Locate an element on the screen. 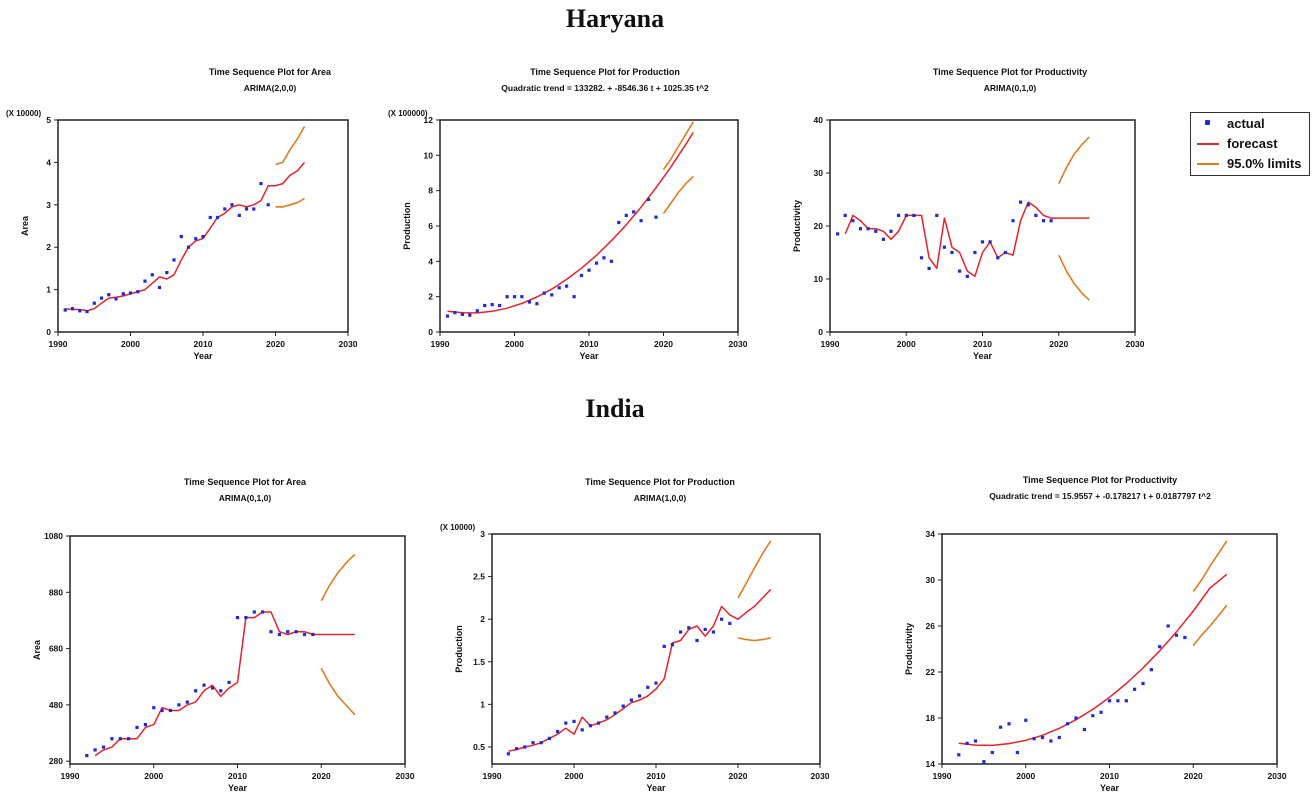 This screenshot has width=1315, height=798. y-tick-label: 0 is located at coordinates (820, 332).